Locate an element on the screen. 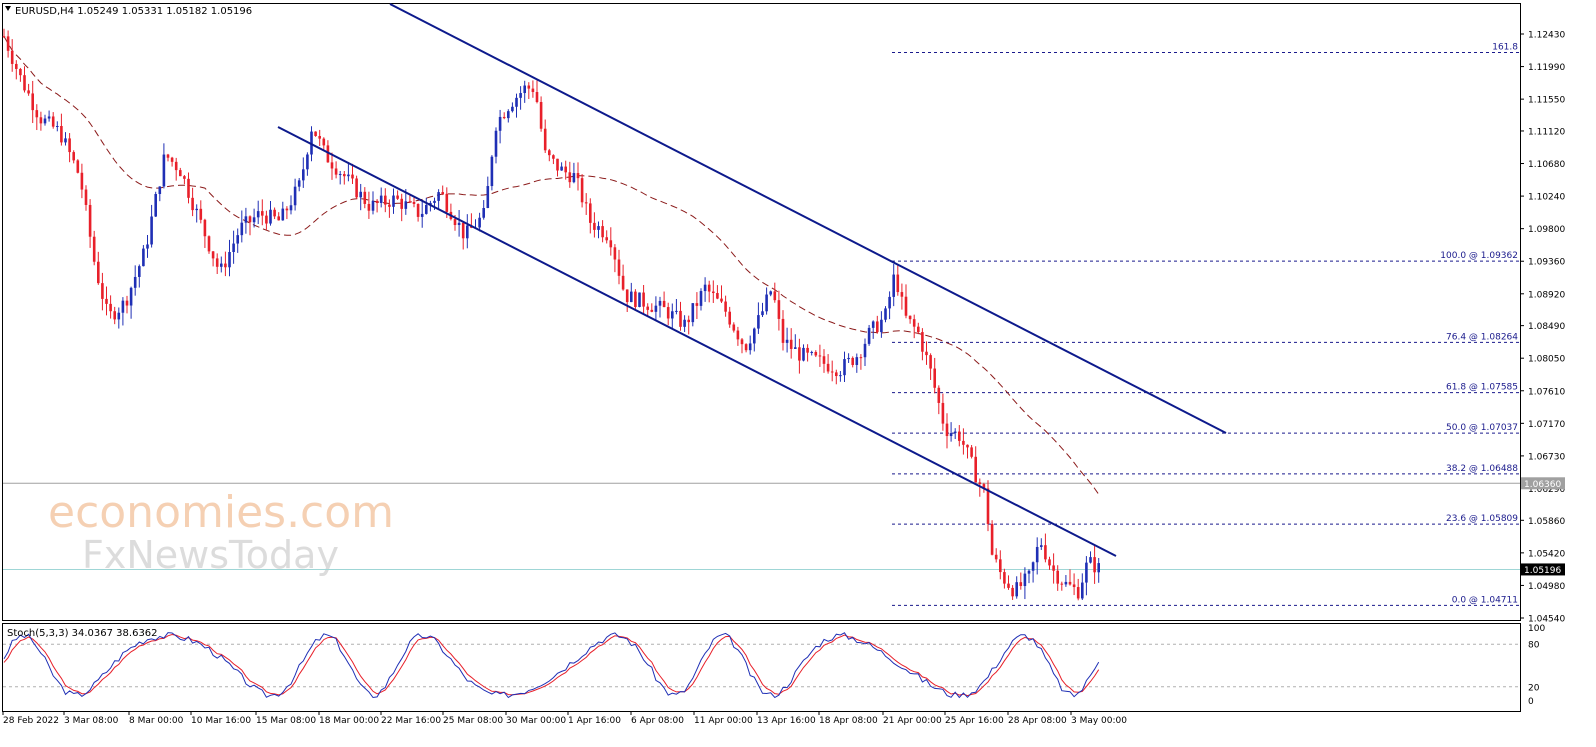  time-tick-label: 25 Apr 16:00 is located at coordinates (974, 721).